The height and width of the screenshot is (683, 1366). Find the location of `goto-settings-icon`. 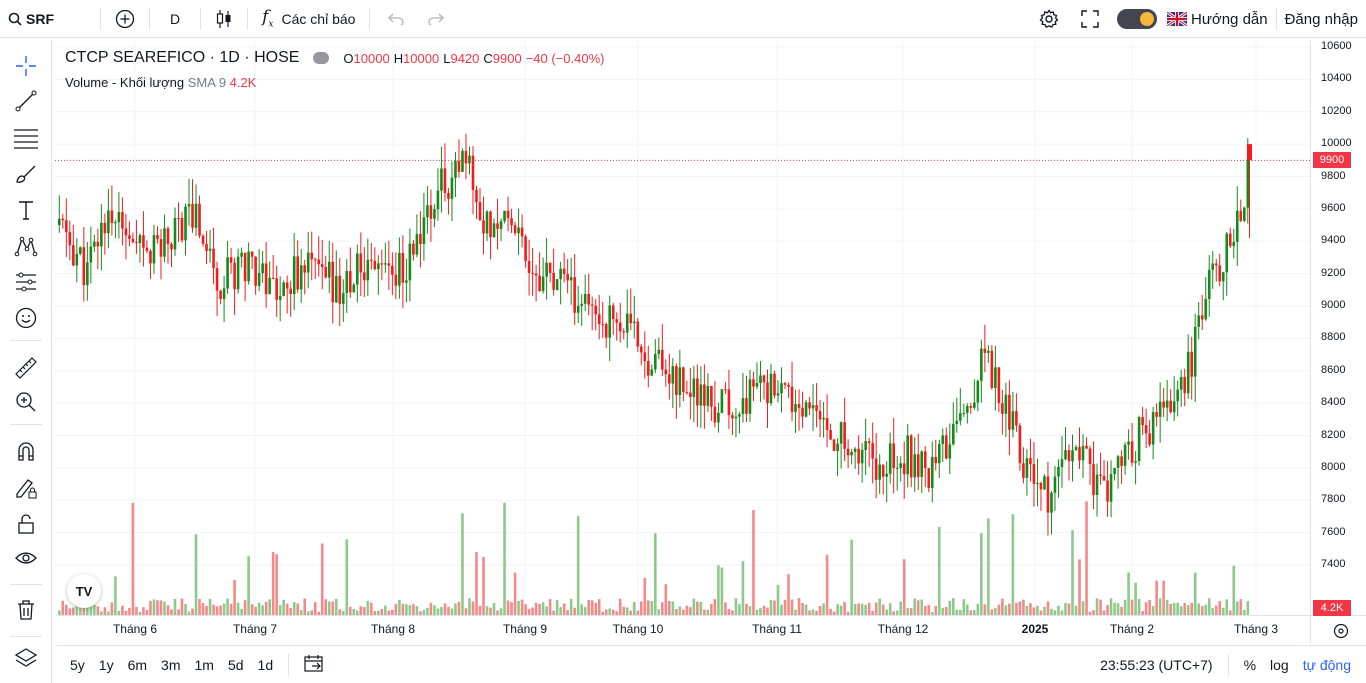

goto-settings-icon is located at coordinates (1341, 631).